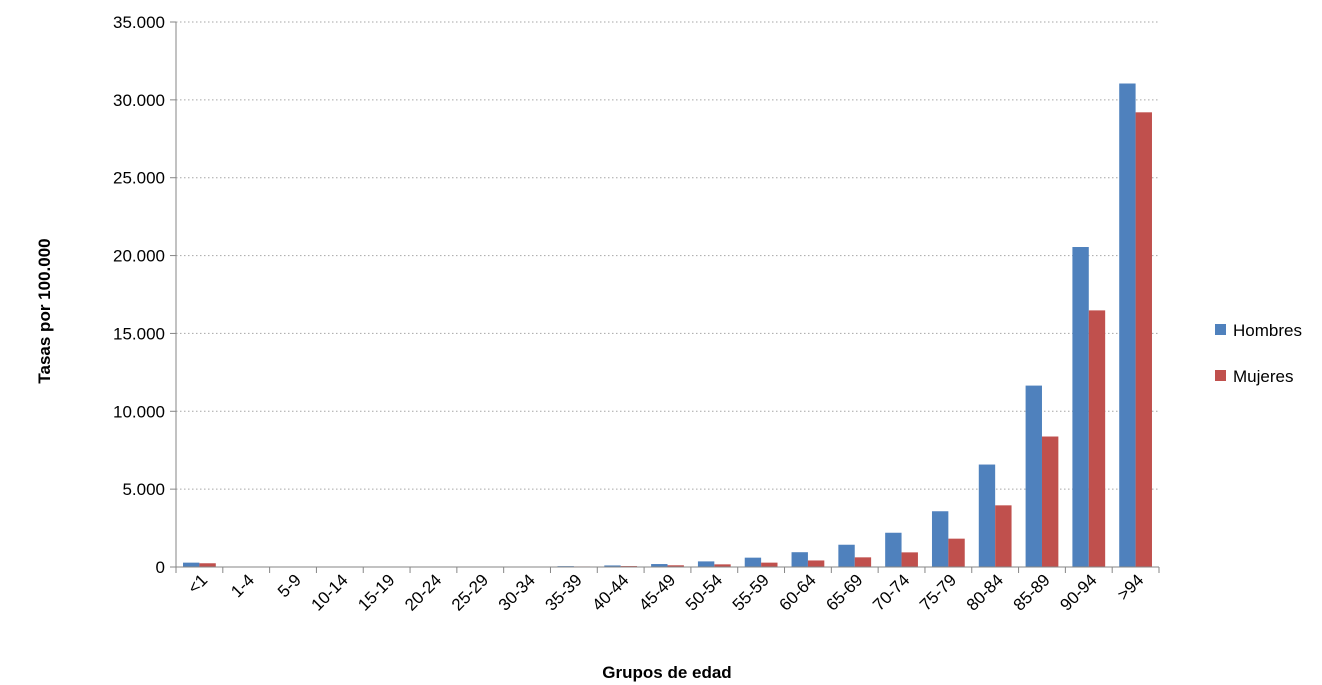 The height and width of the screenshot is (685, 1322). What do you see at coordinates (844, 592) in the screenshot?
I see `x-tick-label: 65-69` at bounding box center [844, 592].